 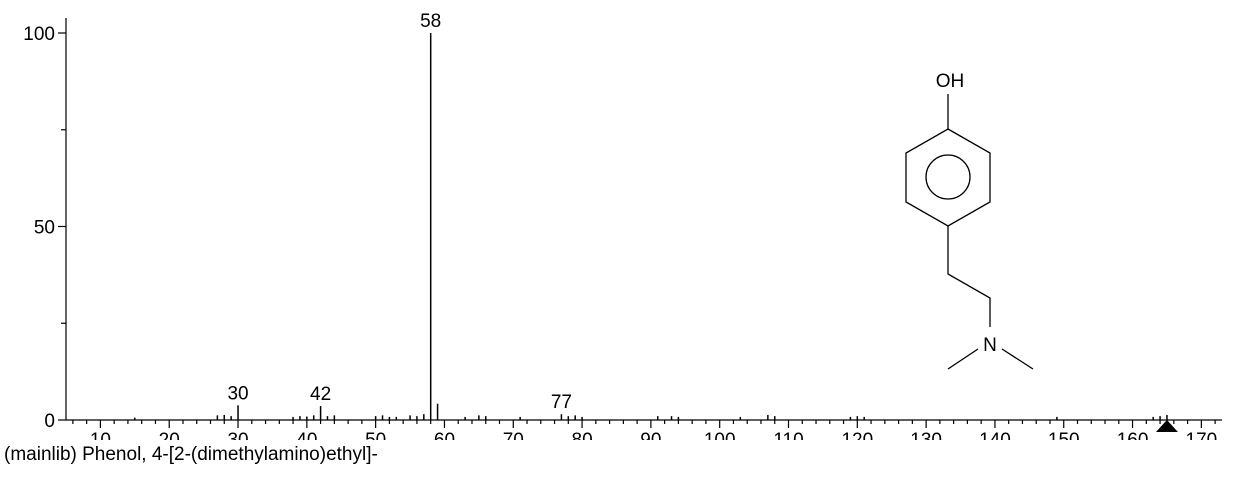 What do you see at coordinates (1133, 435) in the screenshot?
I see `x-tick-label: 160` at bounding box center [1133, 435].